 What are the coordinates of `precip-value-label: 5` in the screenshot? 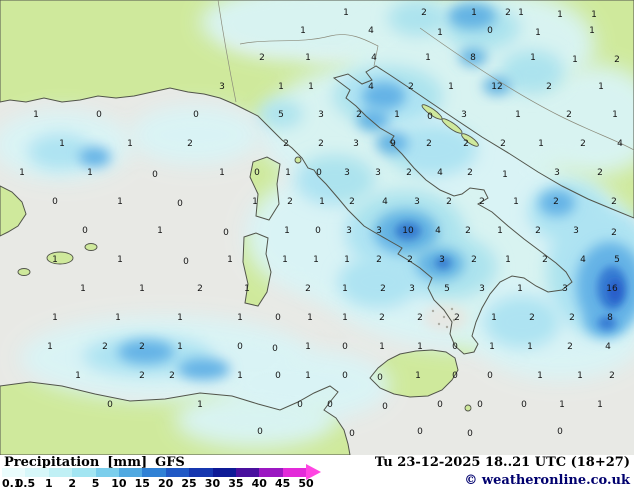 It's located at (281, 115).